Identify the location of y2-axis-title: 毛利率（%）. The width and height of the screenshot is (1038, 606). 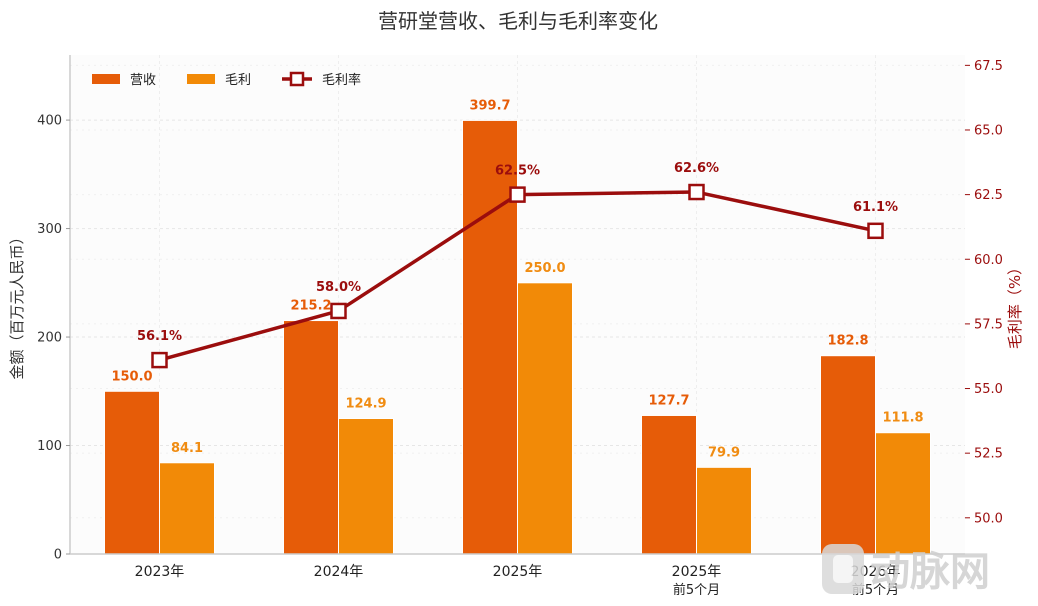
(1015, 304).